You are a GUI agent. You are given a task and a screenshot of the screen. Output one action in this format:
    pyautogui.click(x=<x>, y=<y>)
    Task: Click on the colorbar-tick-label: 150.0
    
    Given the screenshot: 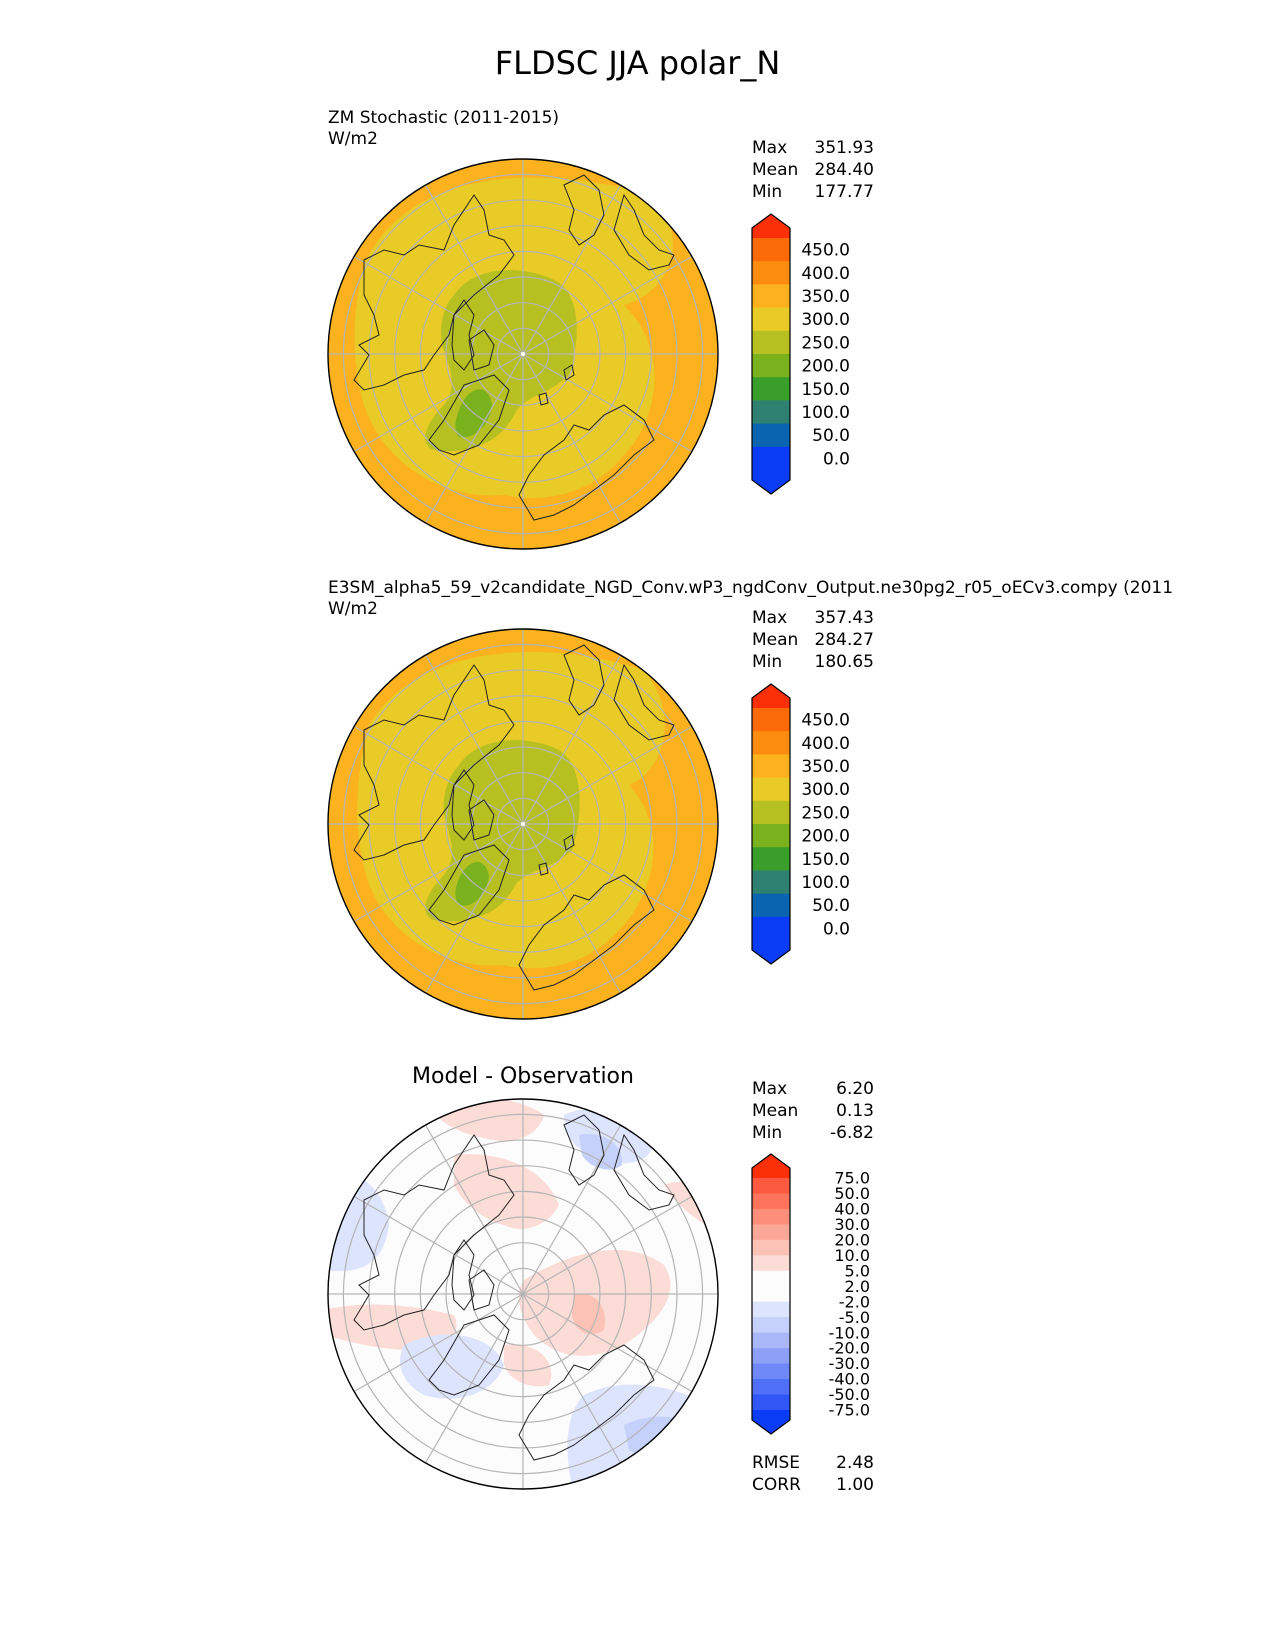 What is the action you would take?
    pyautogui.click(x=825, y=390)
    